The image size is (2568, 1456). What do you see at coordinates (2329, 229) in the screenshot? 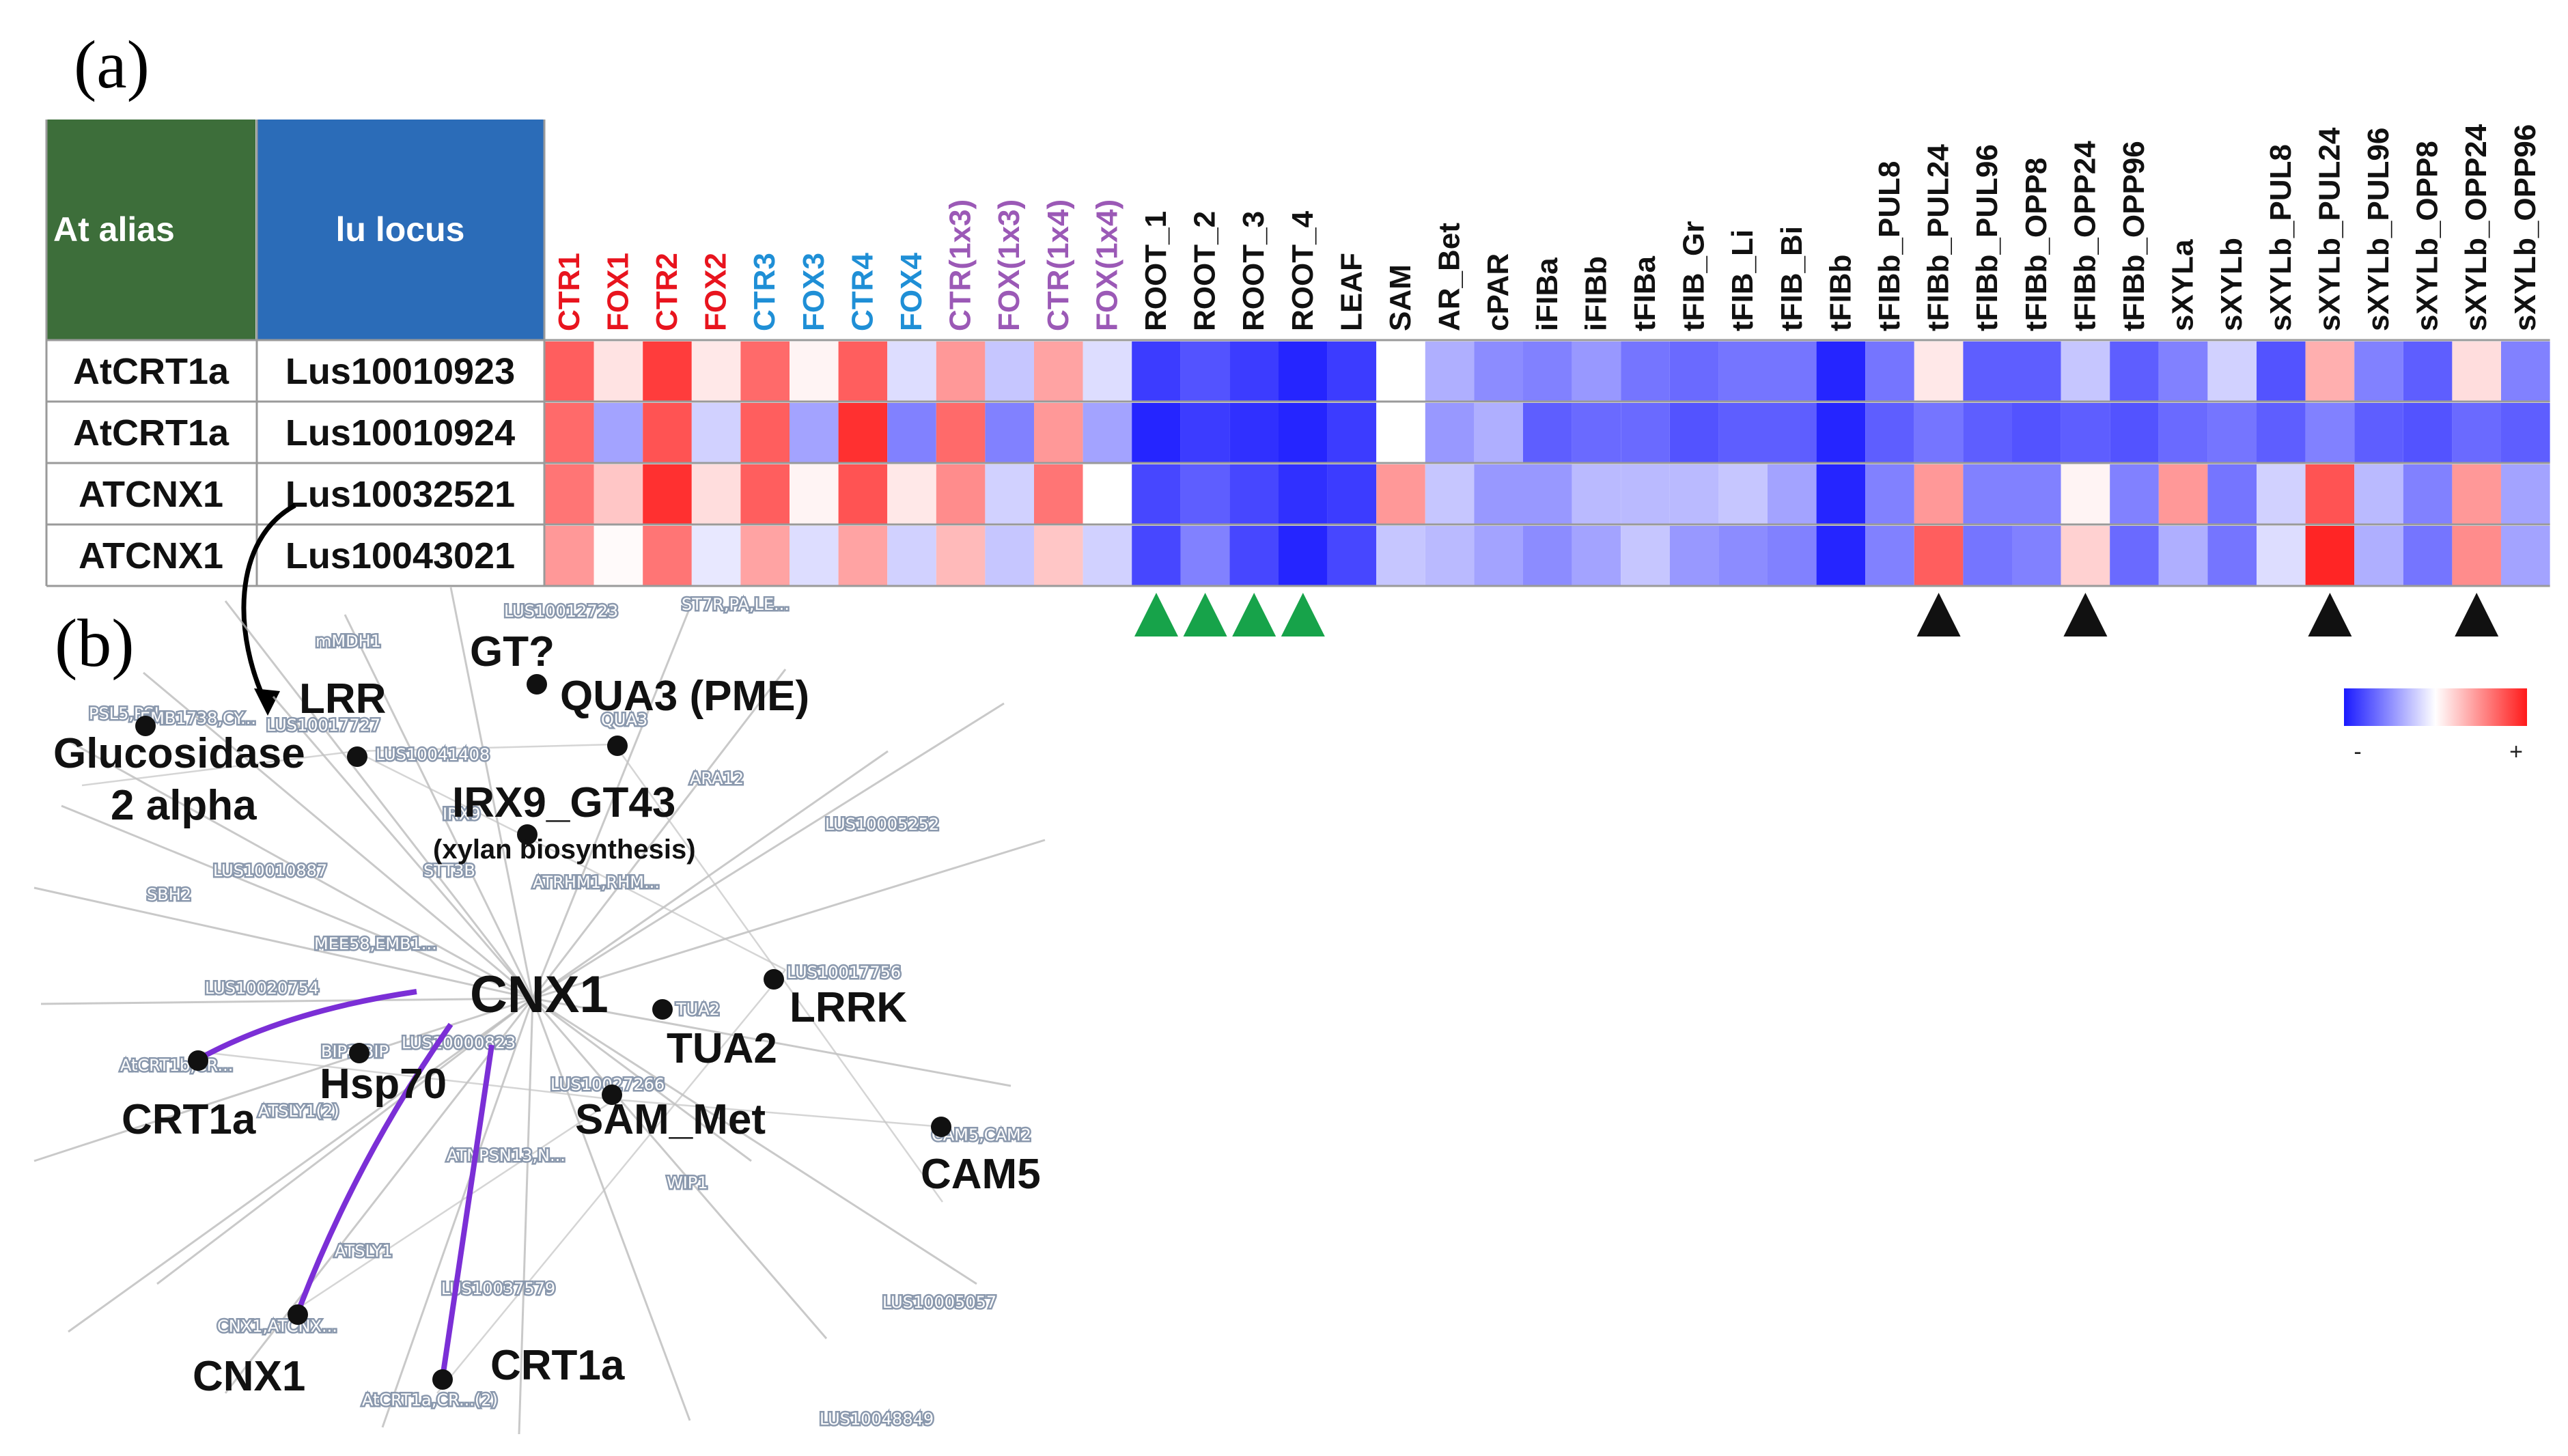
I see `column-label: sXYLb_PUL24` at bounding box center [2329, 229].